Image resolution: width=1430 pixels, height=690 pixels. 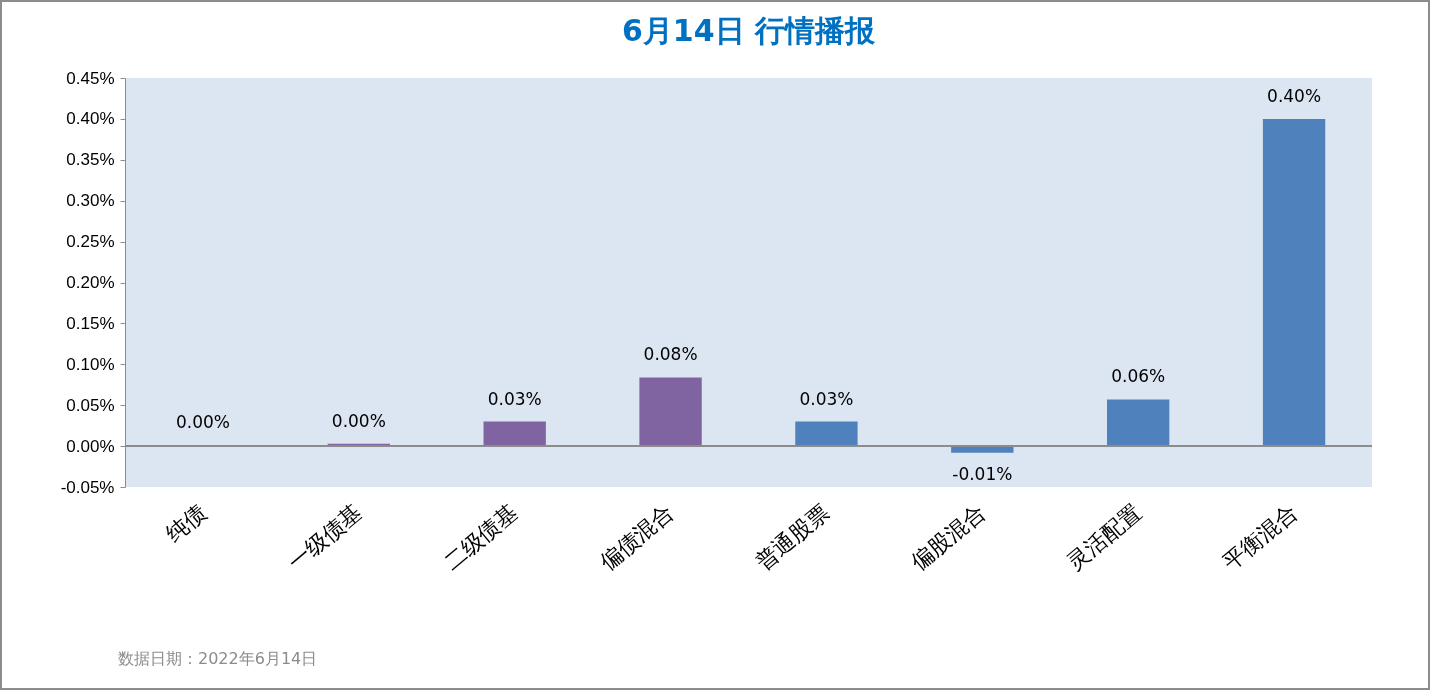 I want to click on x-tick-label: 一级债基, so click(x=325, y=537).